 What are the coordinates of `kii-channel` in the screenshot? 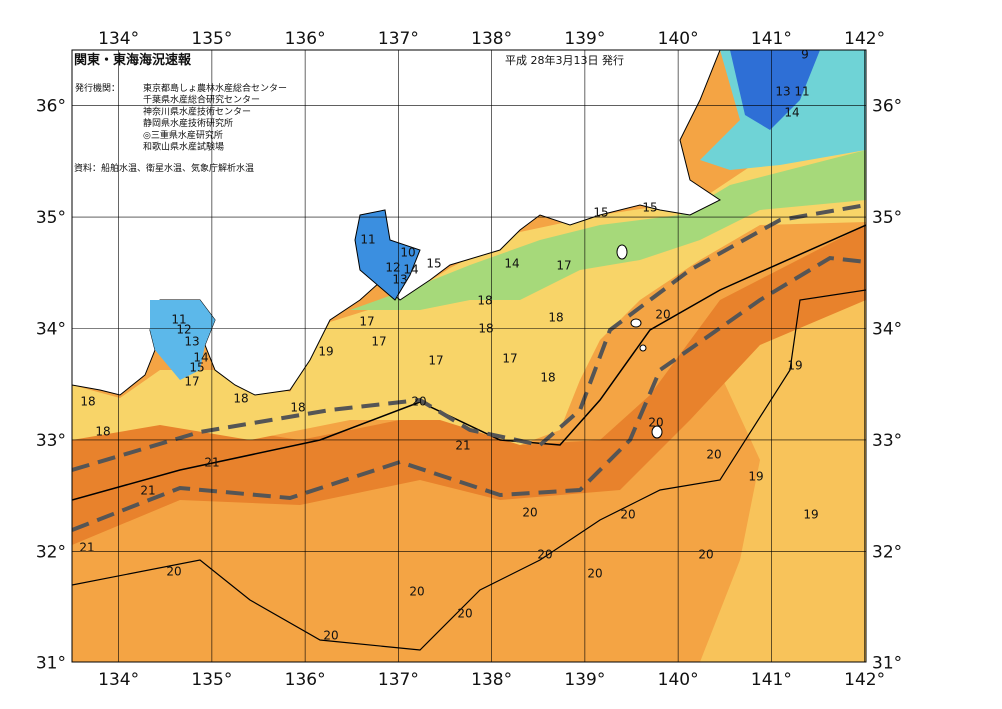 It's located at (182, 340).